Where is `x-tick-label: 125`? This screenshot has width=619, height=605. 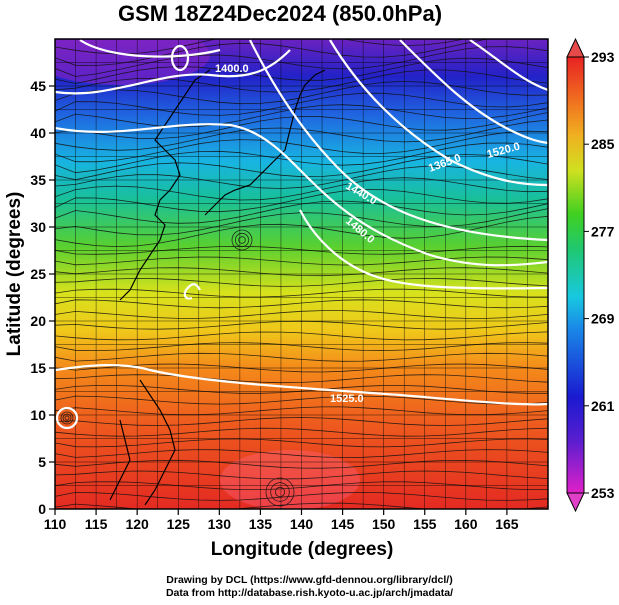 x-tick-label: 125 is located at coordinates (179, 524).